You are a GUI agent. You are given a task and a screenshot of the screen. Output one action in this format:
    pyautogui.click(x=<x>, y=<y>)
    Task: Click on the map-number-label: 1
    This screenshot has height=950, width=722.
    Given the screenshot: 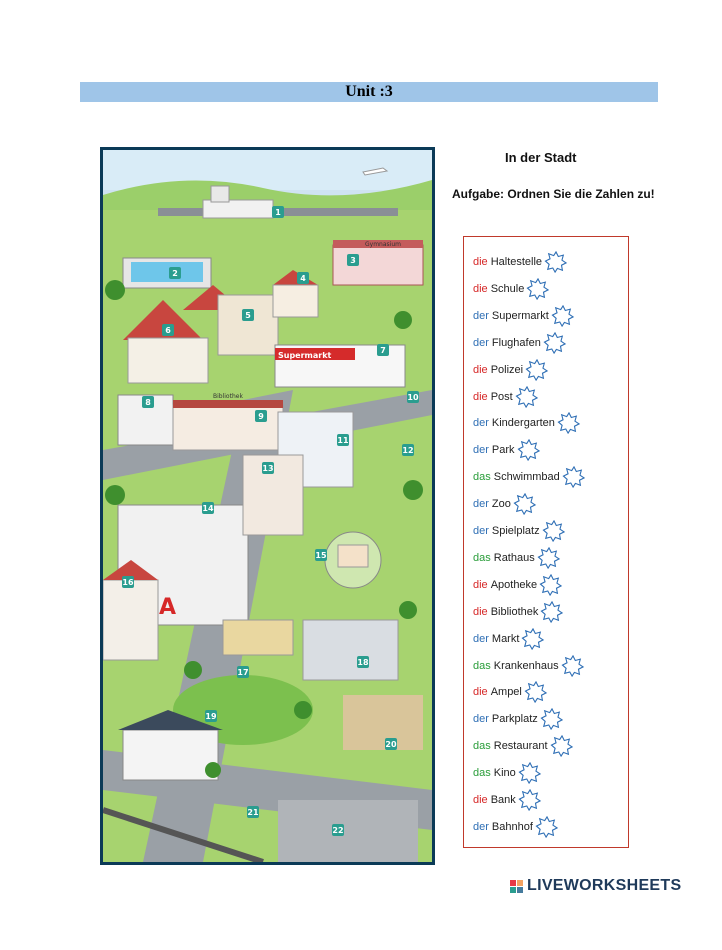 What is the action you would take?
    pyautogui.click(x=278, y=212)
    